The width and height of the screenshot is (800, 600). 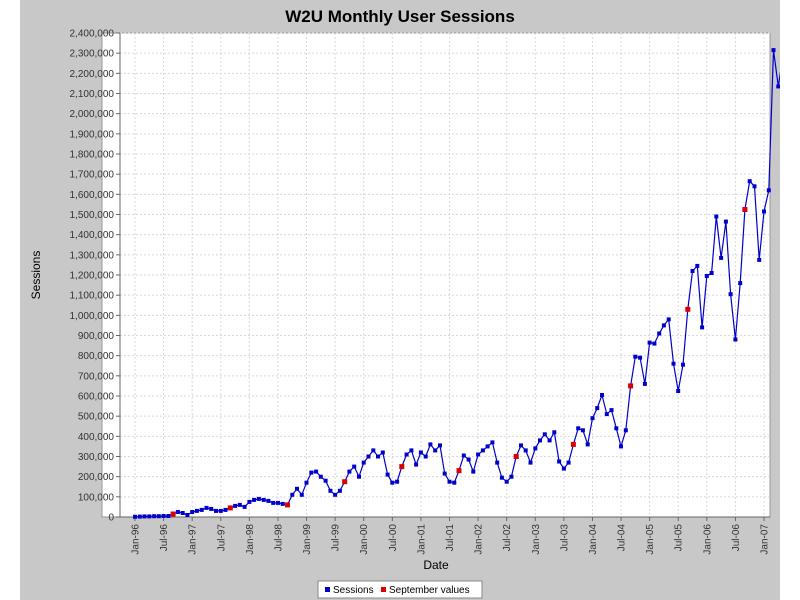 I want to click on y-tick-label: 1,000,000, so click(x=92, y=316).